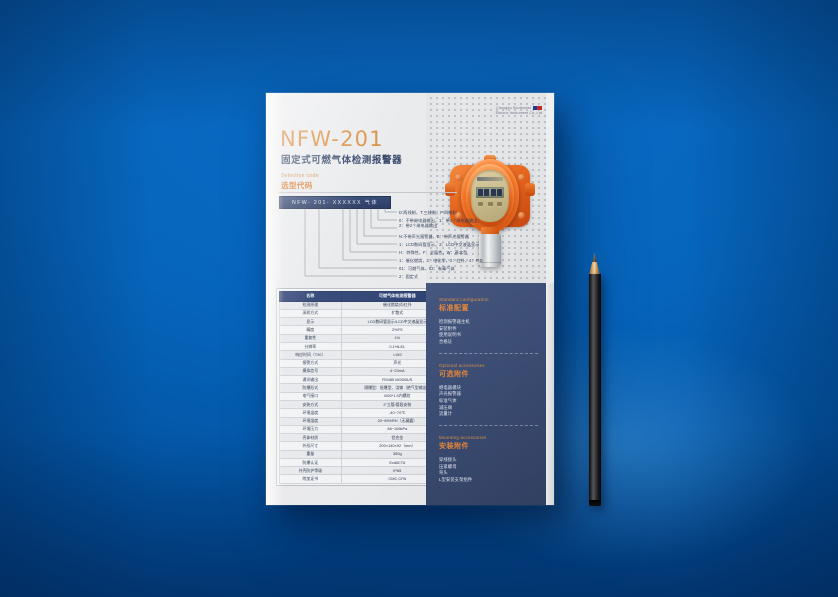 The width and height of the screenshot is (838, 597). Describe the element at coordinates (310, 388) in the screenshot. I see `spec-name-cell: 防爆形式` at that location.